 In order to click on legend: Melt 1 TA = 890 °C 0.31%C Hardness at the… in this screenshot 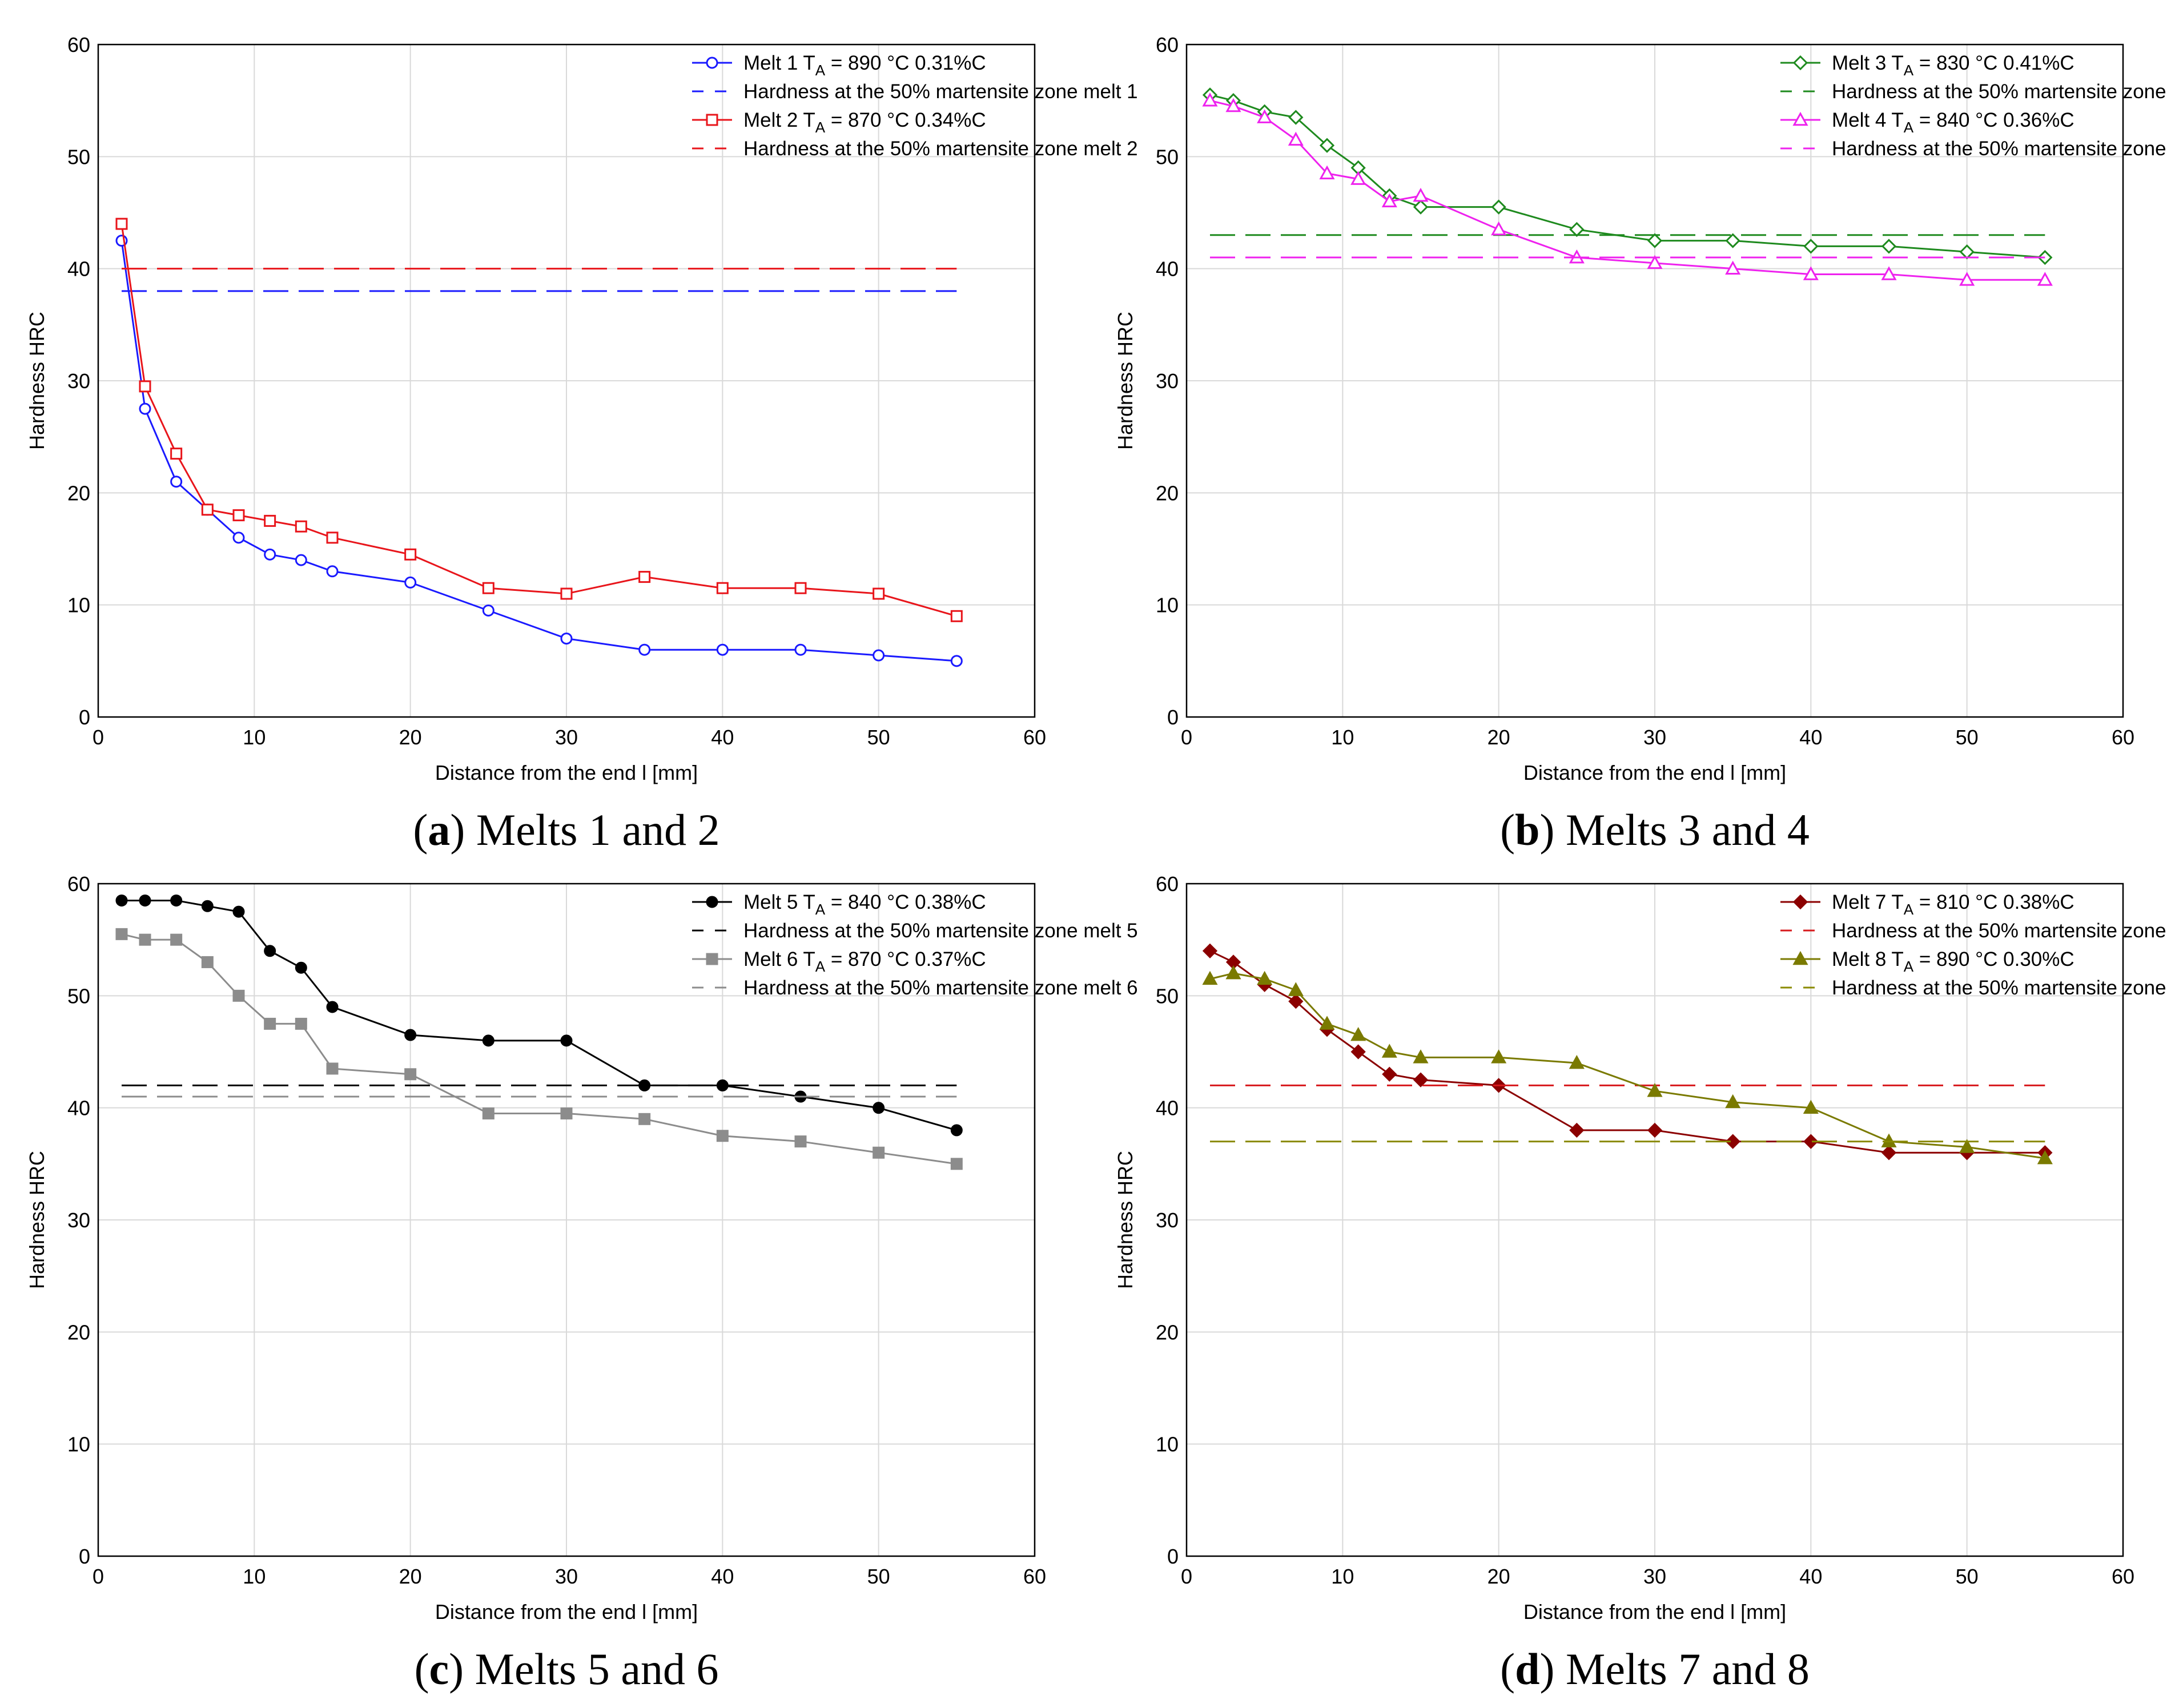, I will do `click(915, 106)`.